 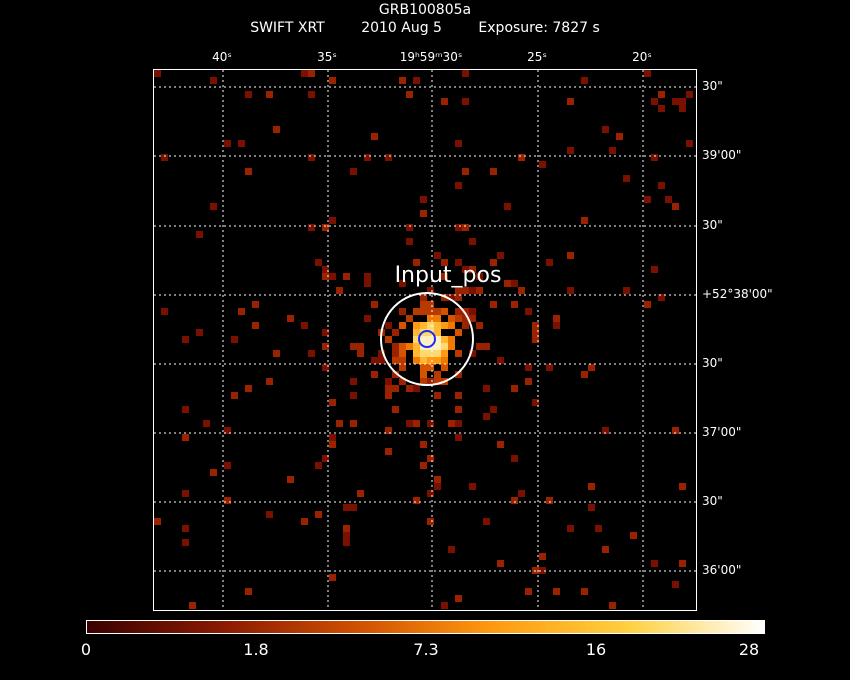 What do you see at coordinates (749, 649) in the screenshot?
I see `colorbar-label: 28` at bounding box center [749, 649].